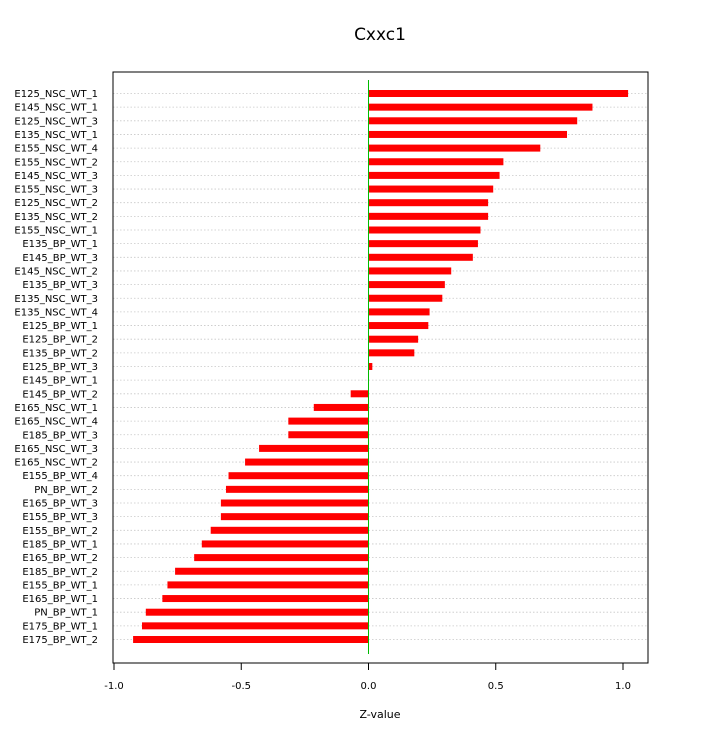 Image resolution: width=720 pixels, height=735 pixels. I want to click on x-tick-label: 0.0, so click(369, 686).